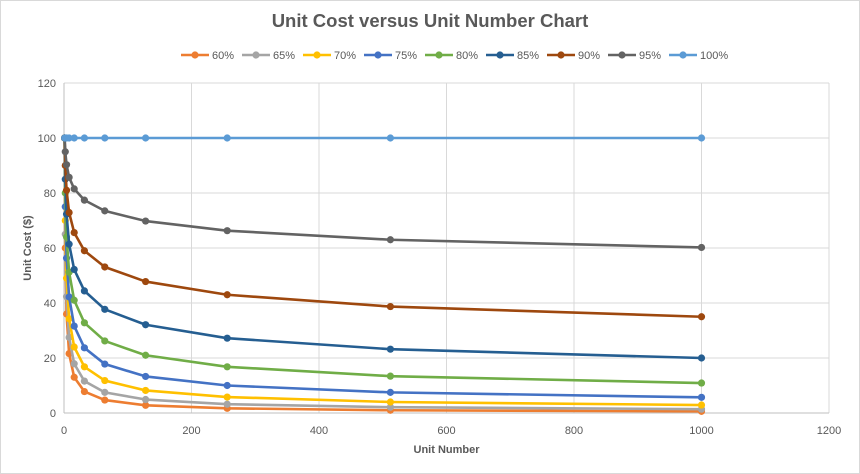 This screenshot has width=860, height=474. I want to click on legend-label: 75%, so click(406, 56).